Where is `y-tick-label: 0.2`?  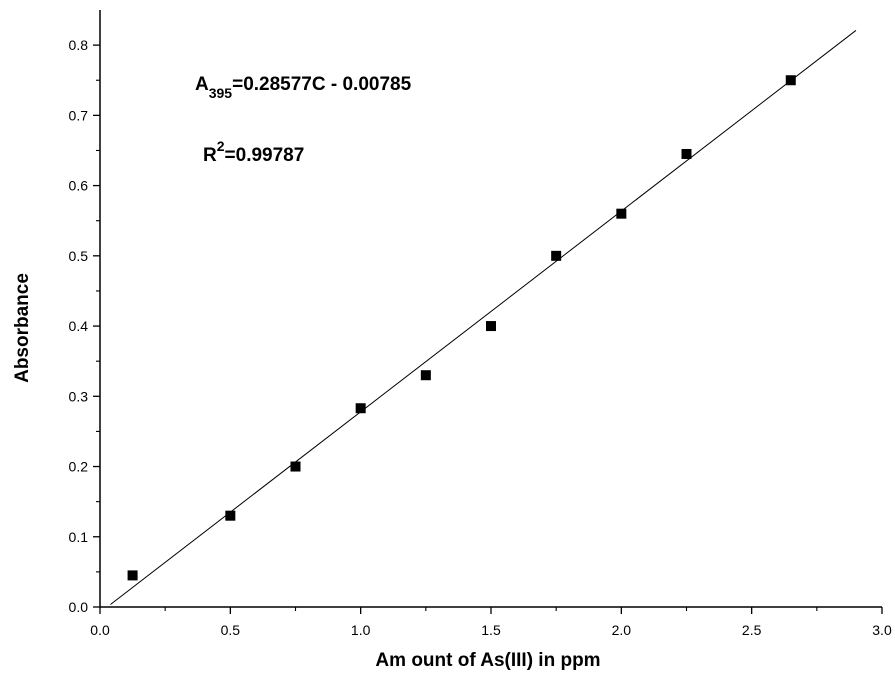
y-tick-label: 0.2 is located at coordinates (79, 467).